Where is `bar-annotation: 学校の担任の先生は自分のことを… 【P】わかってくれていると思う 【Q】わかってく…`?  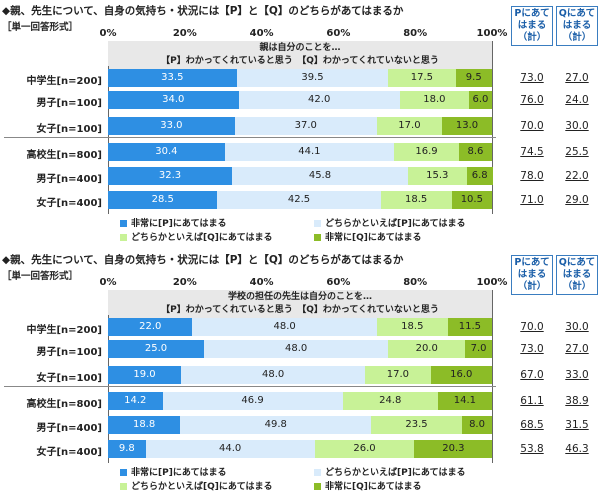
bar-annotation: 学校の担任の先生は自分のことを… 【P】わかってくれていると思う 【Q】わかってく… is located at coordinates (300, 304).